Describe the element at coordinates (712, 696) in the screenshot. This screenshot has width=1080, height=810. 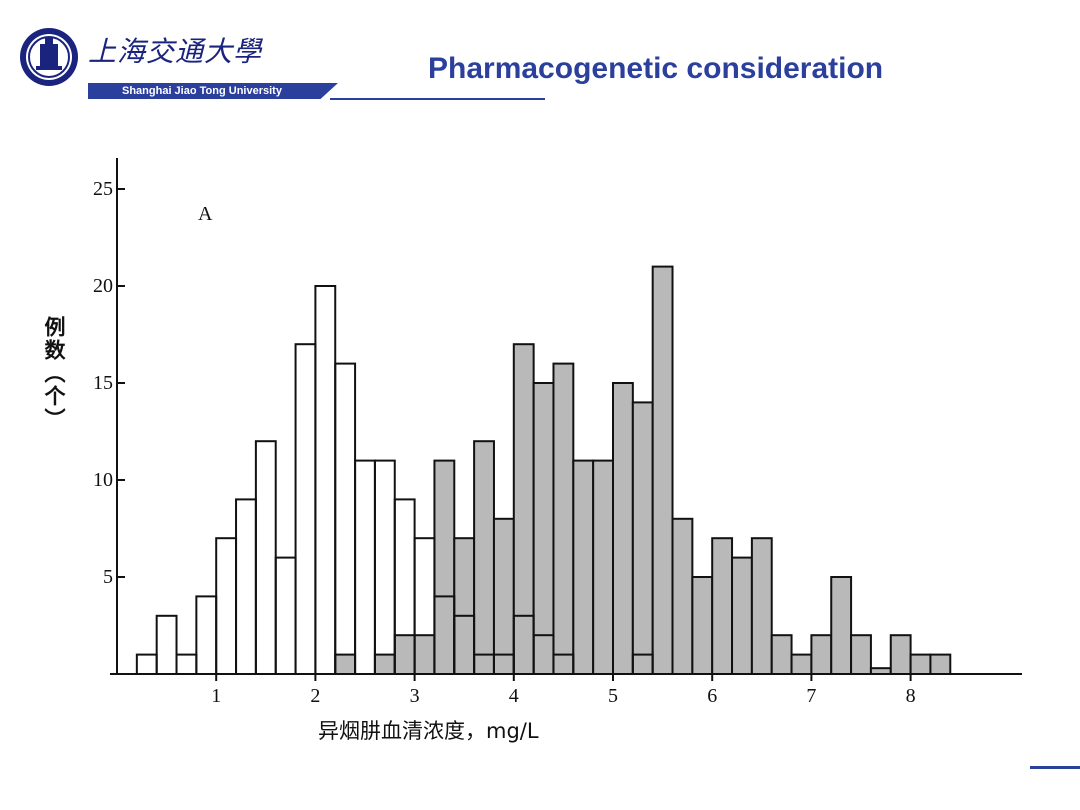
I see `x-tick-label-6: 6` at that location.